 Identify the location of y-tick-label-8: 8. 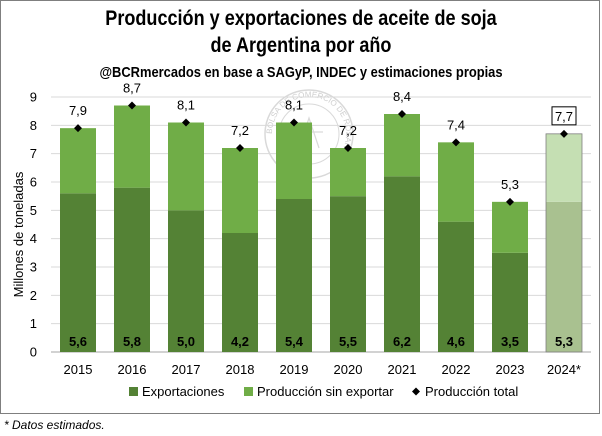
(33, 125).